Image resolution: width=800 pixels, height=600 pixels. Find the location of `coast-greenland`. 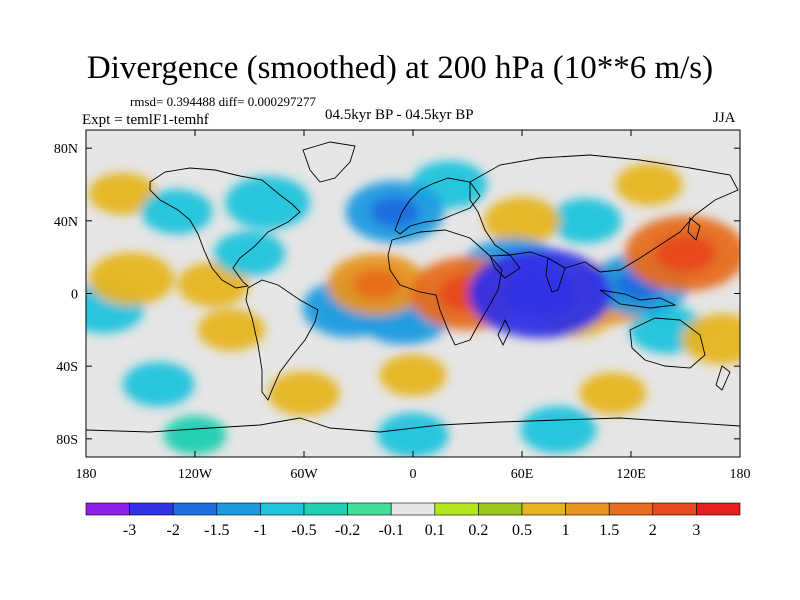

coast-greenland is located at coordinates (329, 162).